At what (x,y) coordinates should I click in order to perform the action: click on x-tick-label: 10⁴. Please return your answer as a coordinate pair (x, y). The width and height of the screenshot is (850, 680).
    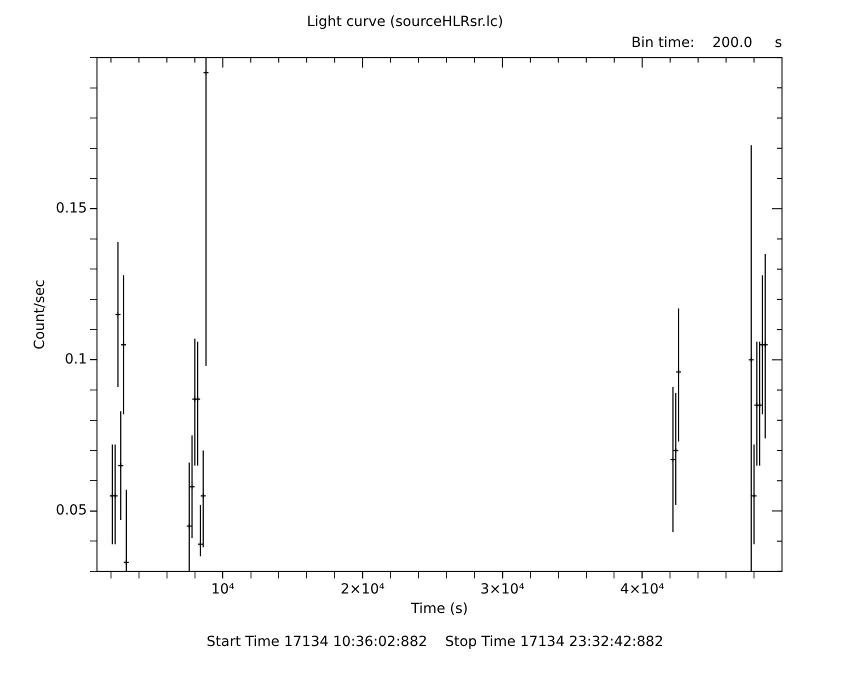
    Looking at the image, I should click on (223, 589).